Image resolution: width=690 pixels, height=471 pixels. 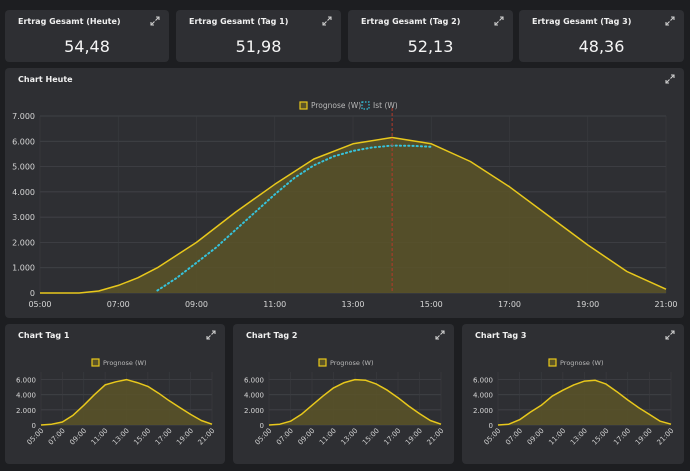 I want to click on kpi-title: Ertrag Gesamt (Tag 3), so click(x=582, y=21).